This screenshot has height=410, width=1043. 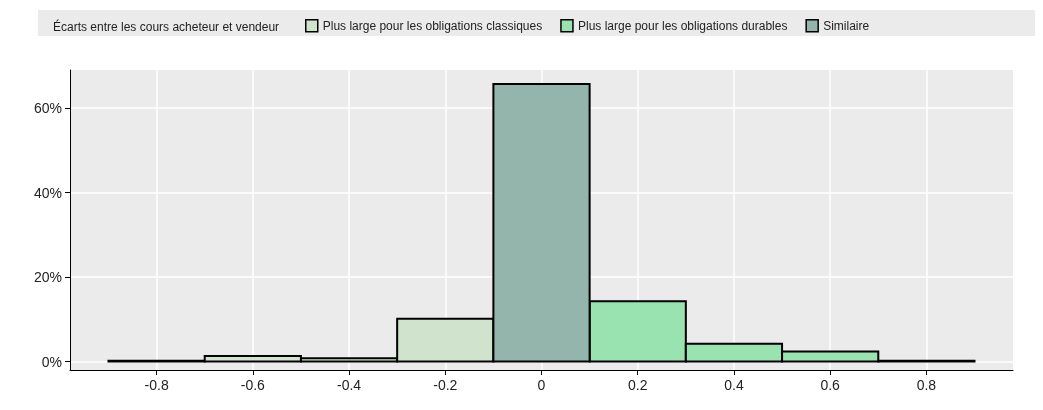 I want to click on legend-title: Écarts entre les cours acheteur et vendeur, so click(x=166, y=26).